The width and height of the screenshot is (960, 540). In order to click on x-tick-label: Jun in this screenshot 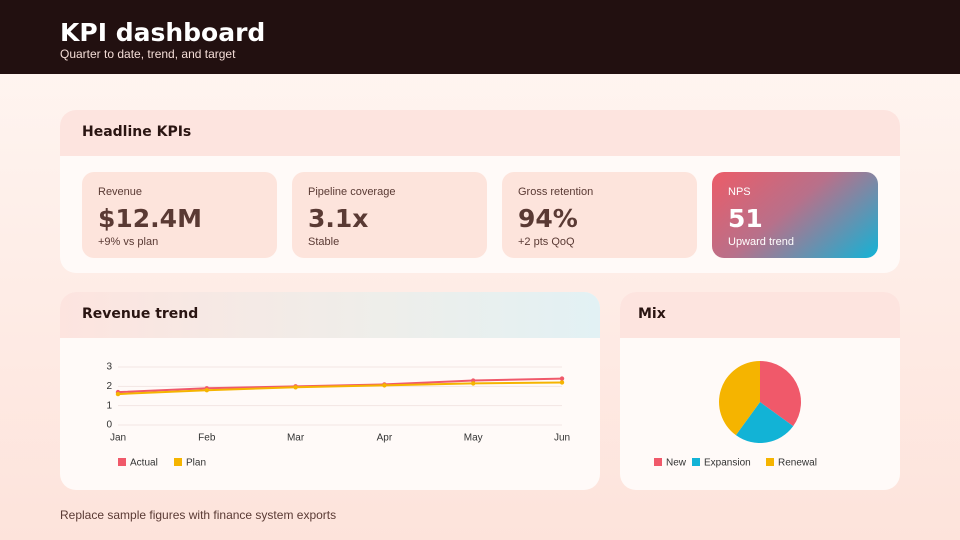, I will do `click(562, 438)`.